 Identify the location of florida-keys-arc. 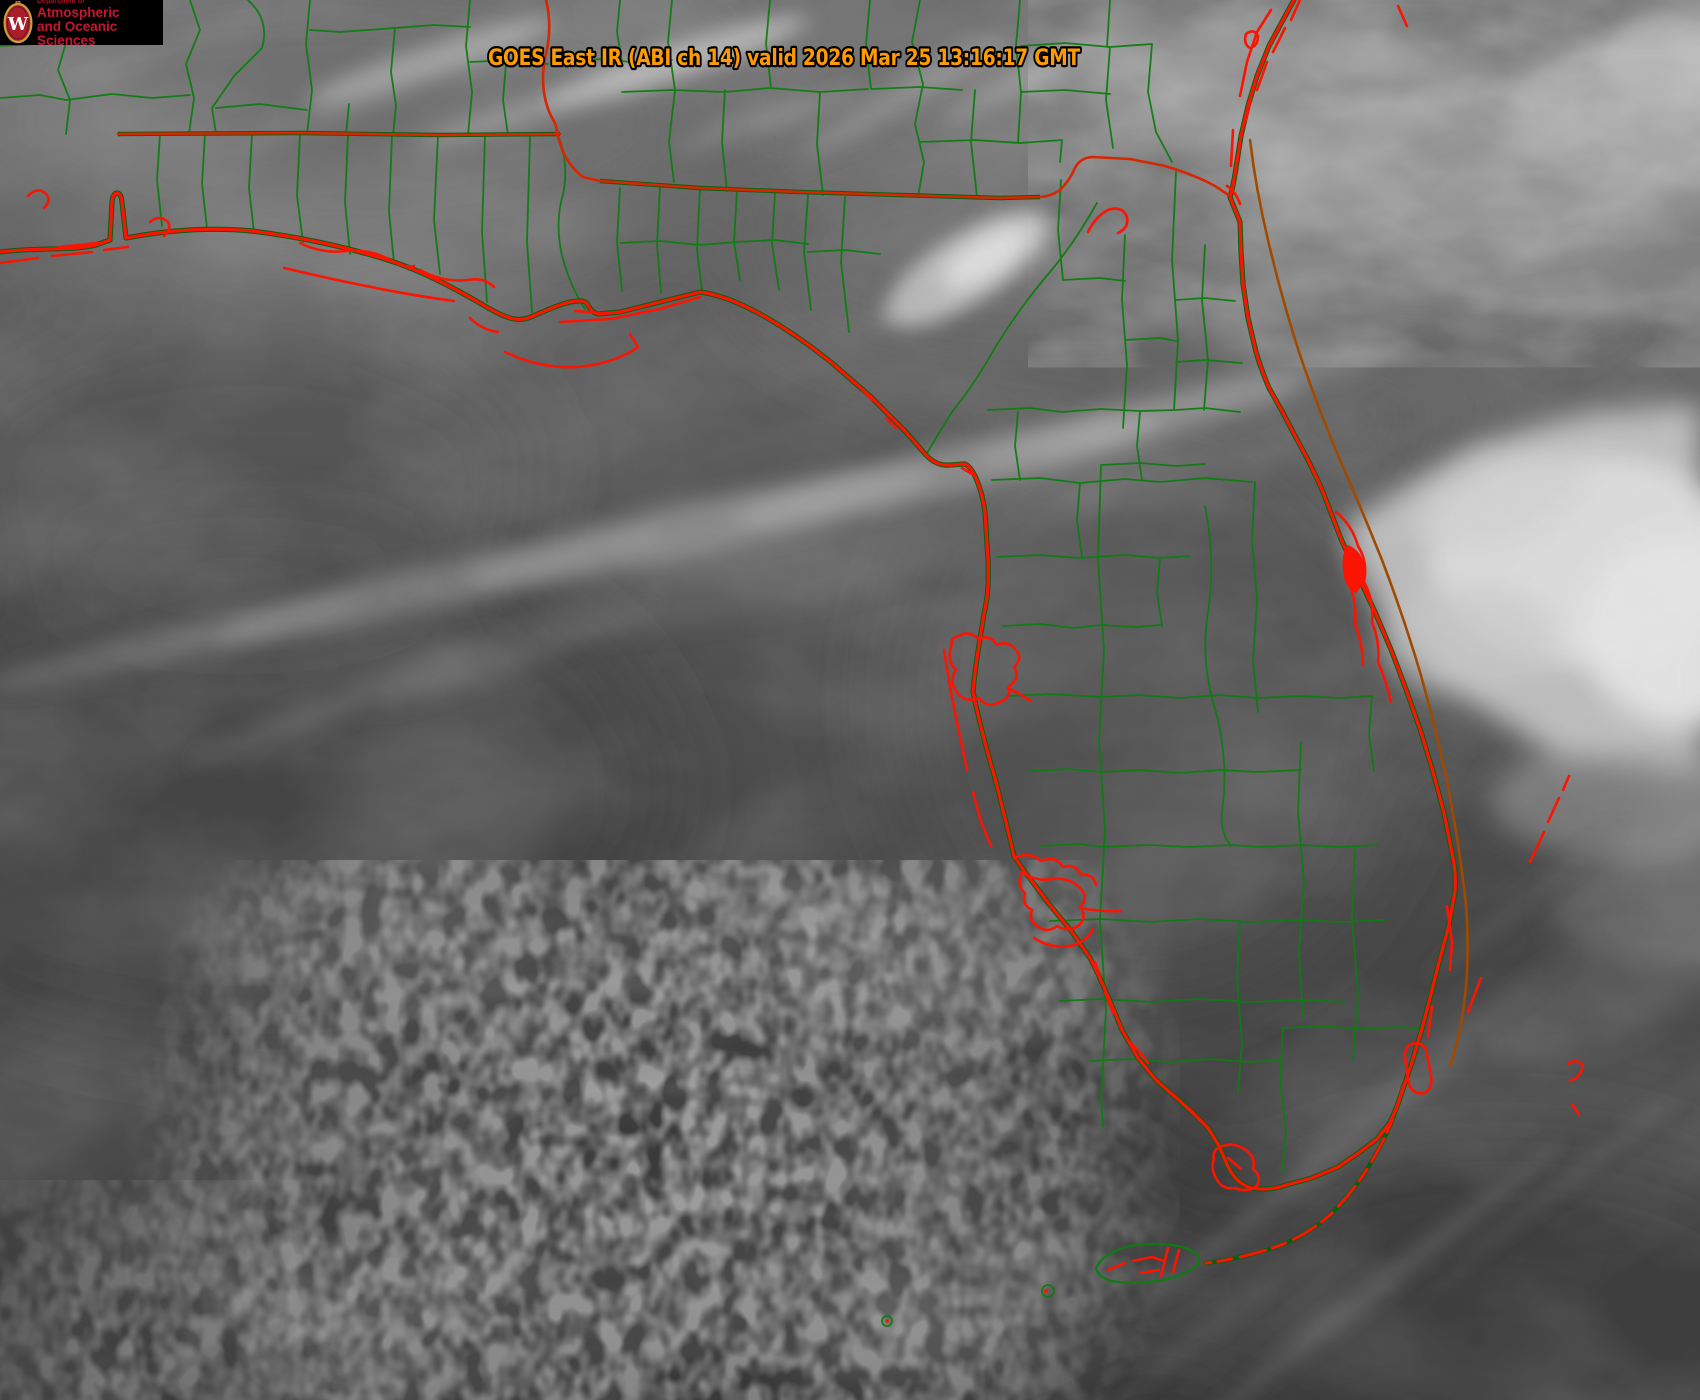
(1304, 1174).